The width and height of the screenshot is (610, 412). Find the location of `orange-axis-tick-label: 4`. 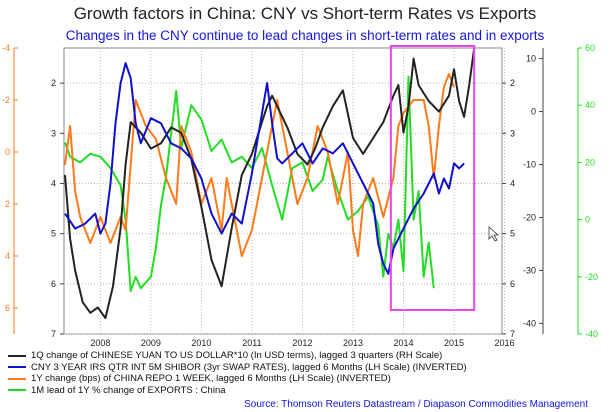

orange-axis-tick-label: 4 is located at coordinates (7, 256).